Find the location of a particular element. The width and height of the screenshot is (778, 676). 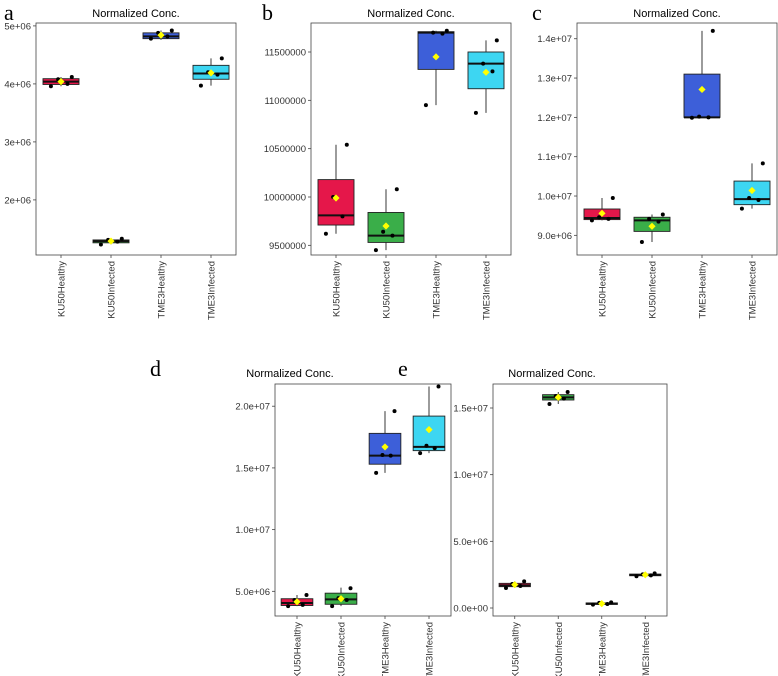

panel-letter-b: b is located at coordinates (267, 12).